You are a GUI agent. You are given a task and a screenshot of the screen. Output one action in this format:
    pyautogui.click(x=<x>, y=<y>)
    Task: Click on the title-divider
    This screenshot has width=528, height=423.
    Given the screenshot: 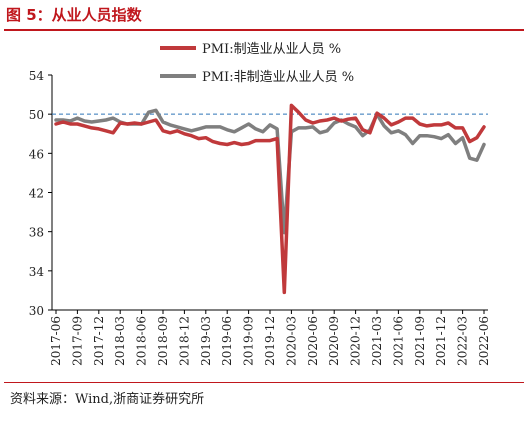 What is the action you would take?
    pyautogui.click(x=264, y=30)
    